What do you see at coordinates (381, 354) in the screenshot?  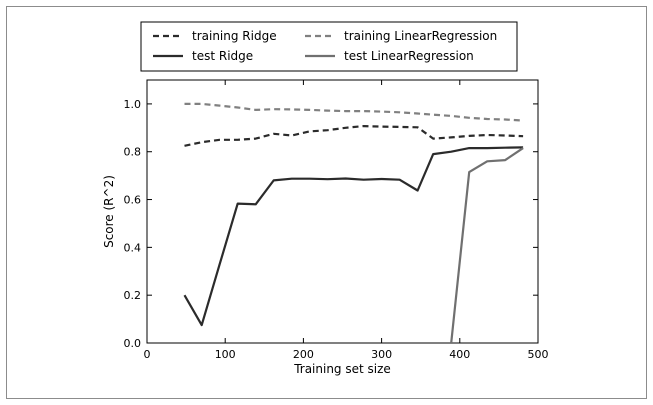 I see `x-tick-label: 300` at bounding box center [381, 354].